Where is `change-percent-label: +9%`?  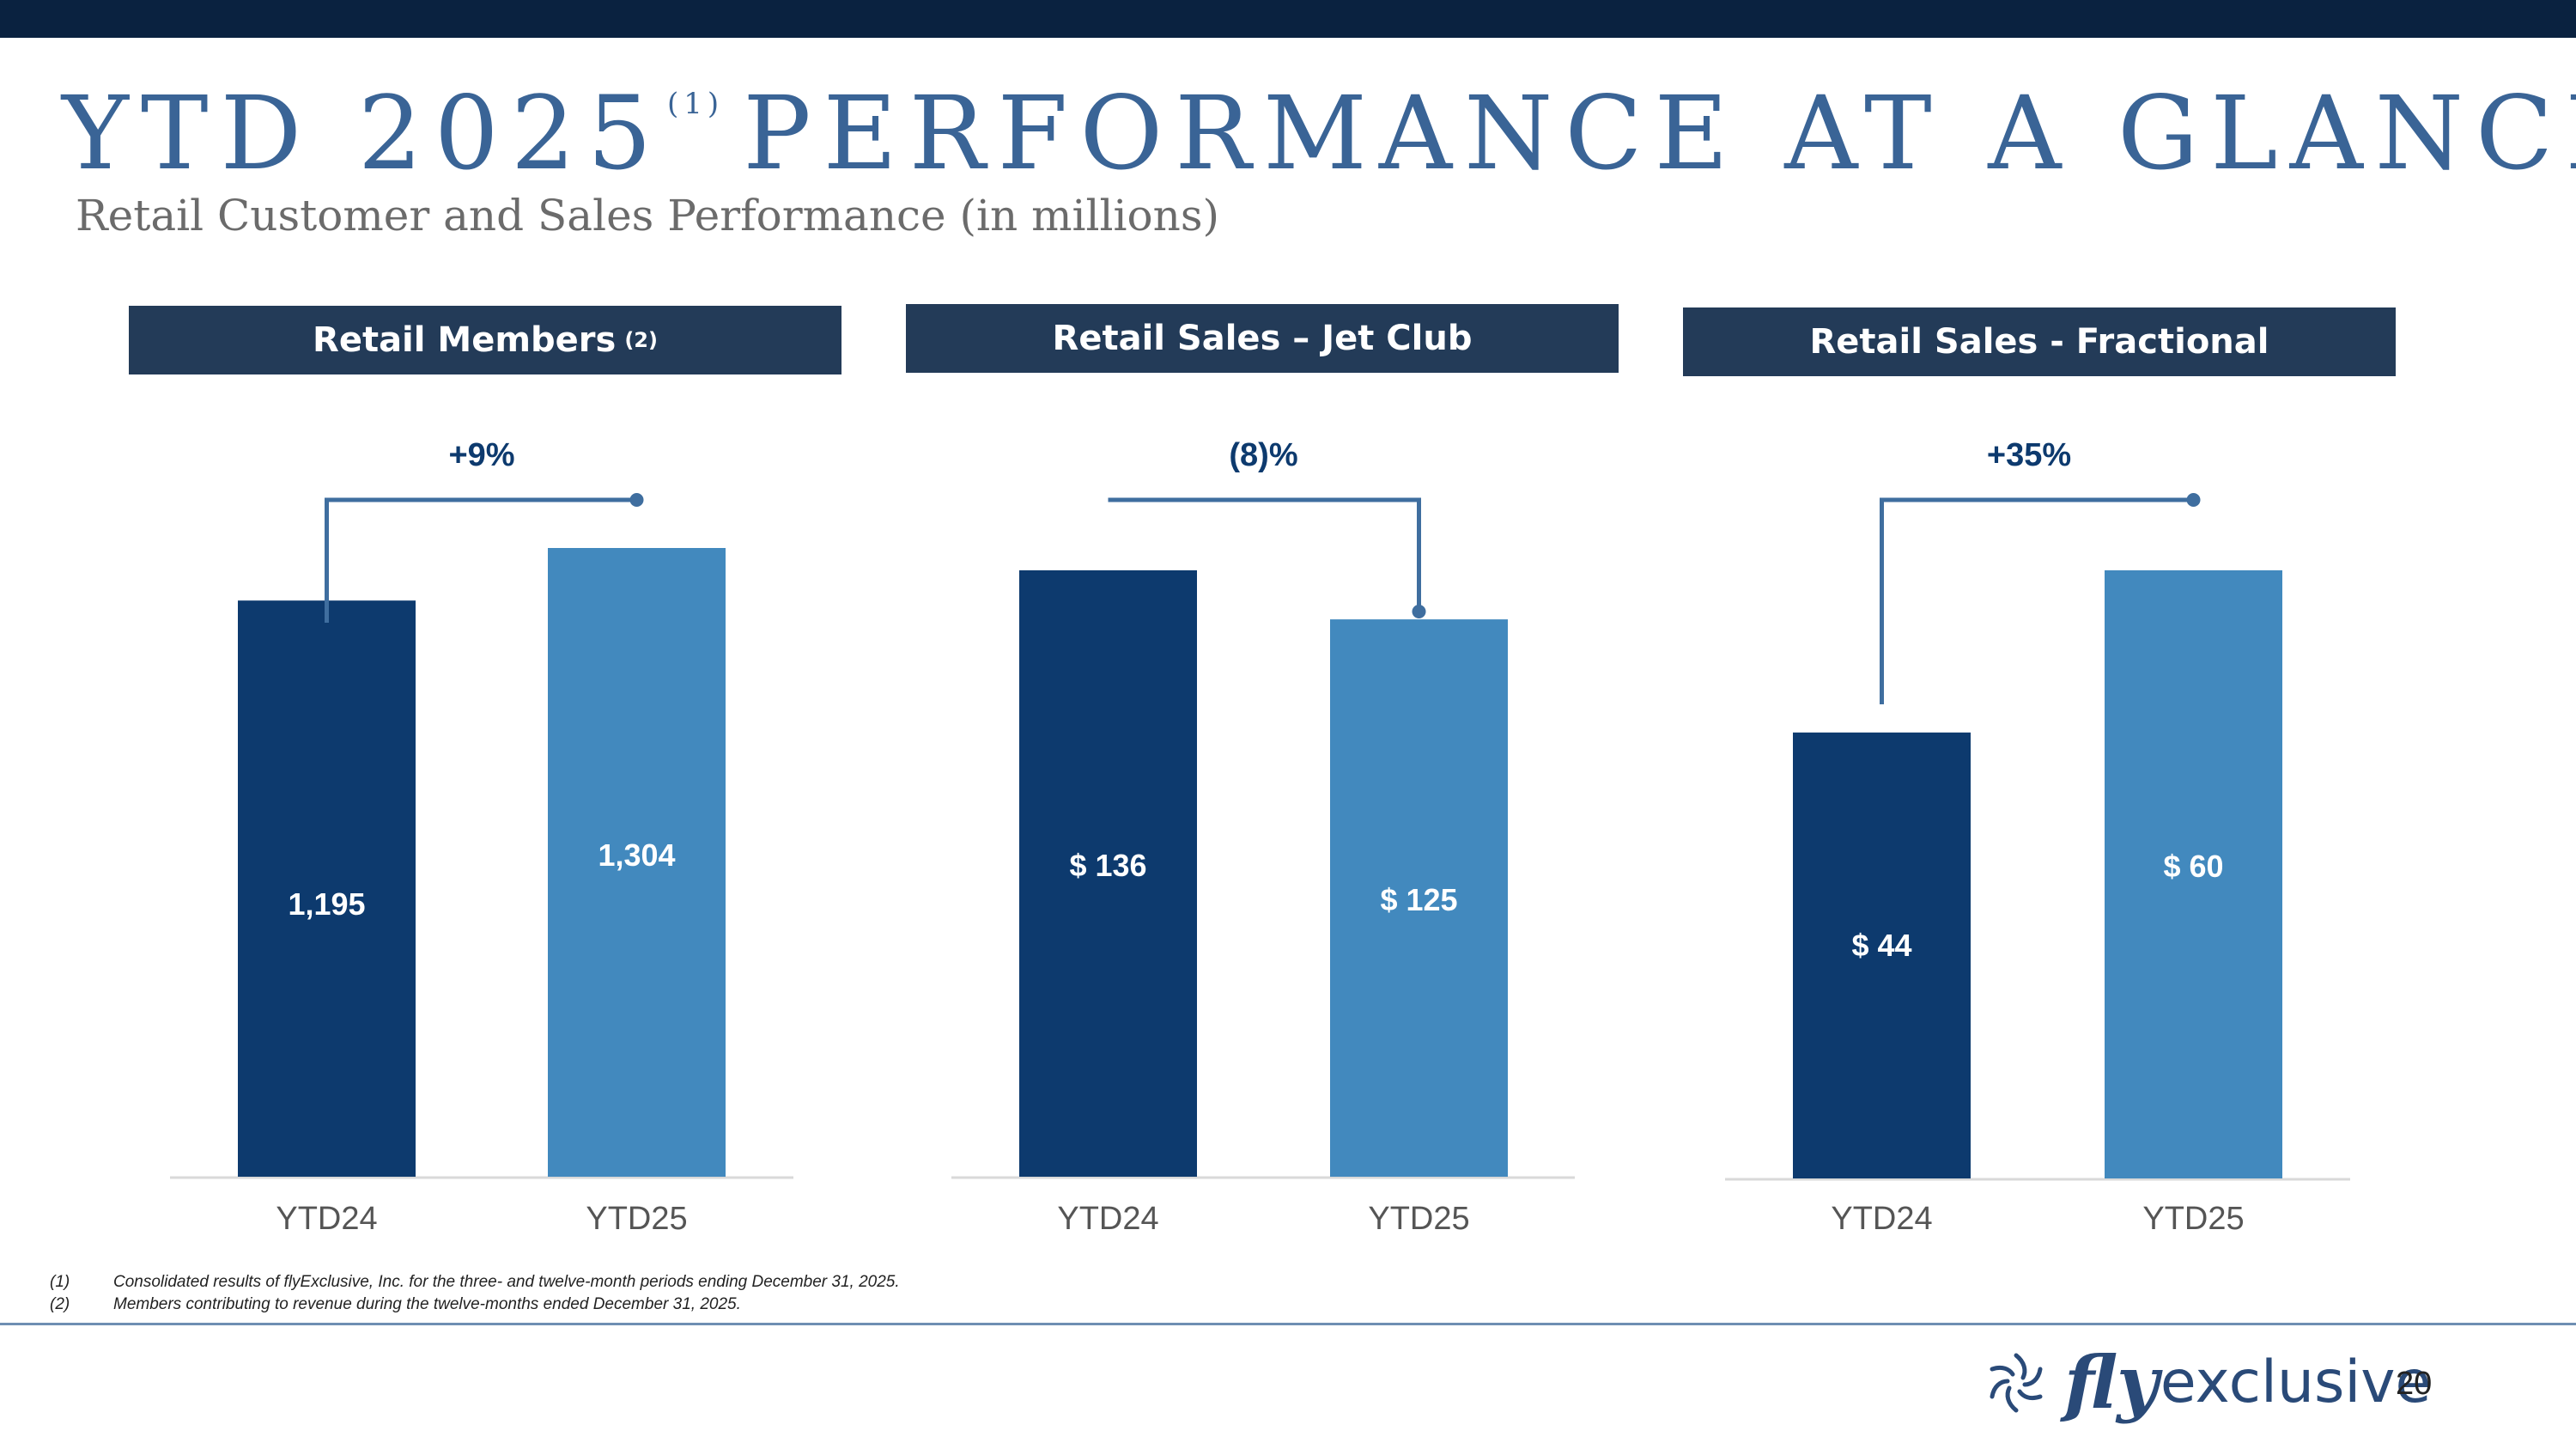
change-percent-label: +9% is located at coordinates (481, 455).